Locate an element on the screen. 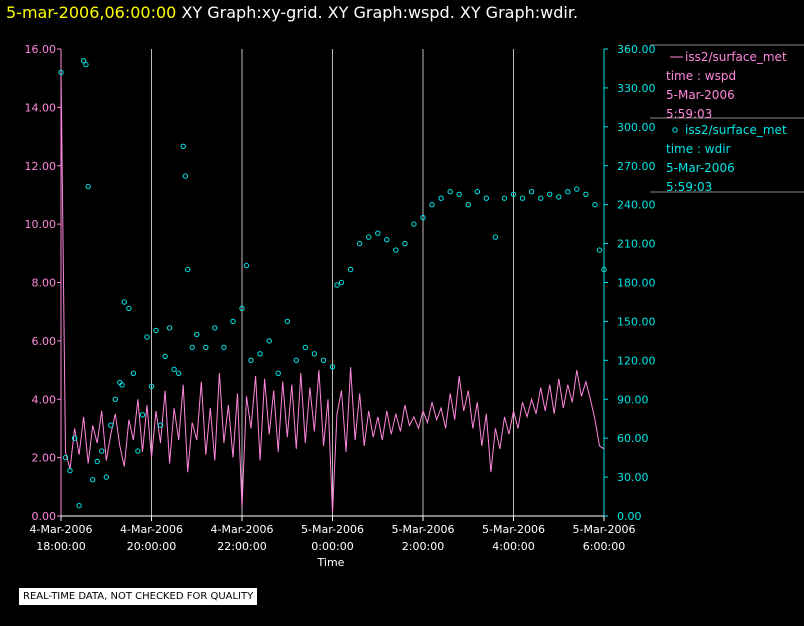  x-tick-time: 20:00:00 is located at coordinates (151, 546).